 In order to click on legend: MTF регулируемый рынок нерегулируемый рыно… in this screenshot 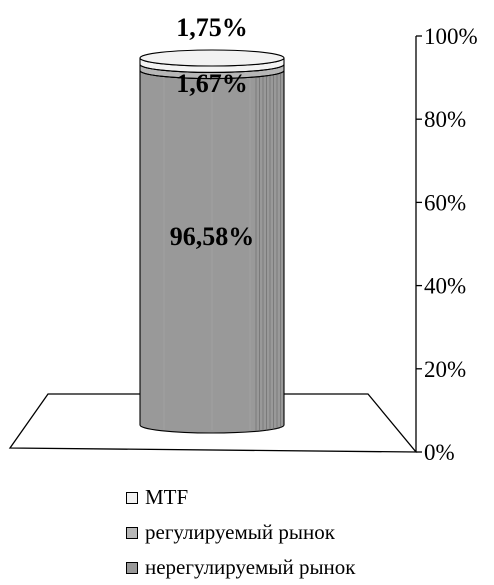, I will do `click(306, 532)`.